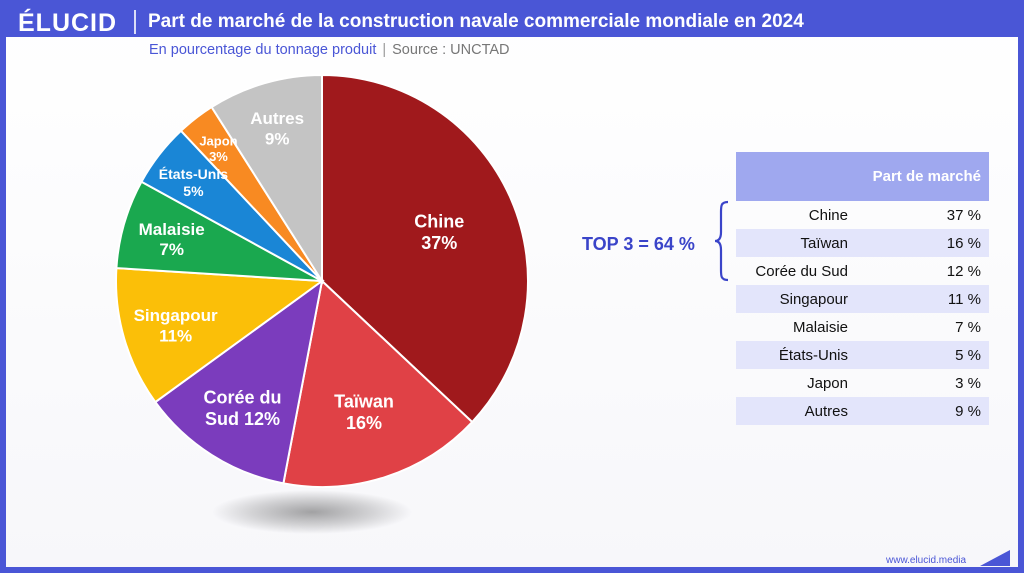 The width and height of the screenshot is (1024, 573). Describe the element at coordinates (918, 176) in the screenshot. I see `table-header-share: Part de marché` at that location.